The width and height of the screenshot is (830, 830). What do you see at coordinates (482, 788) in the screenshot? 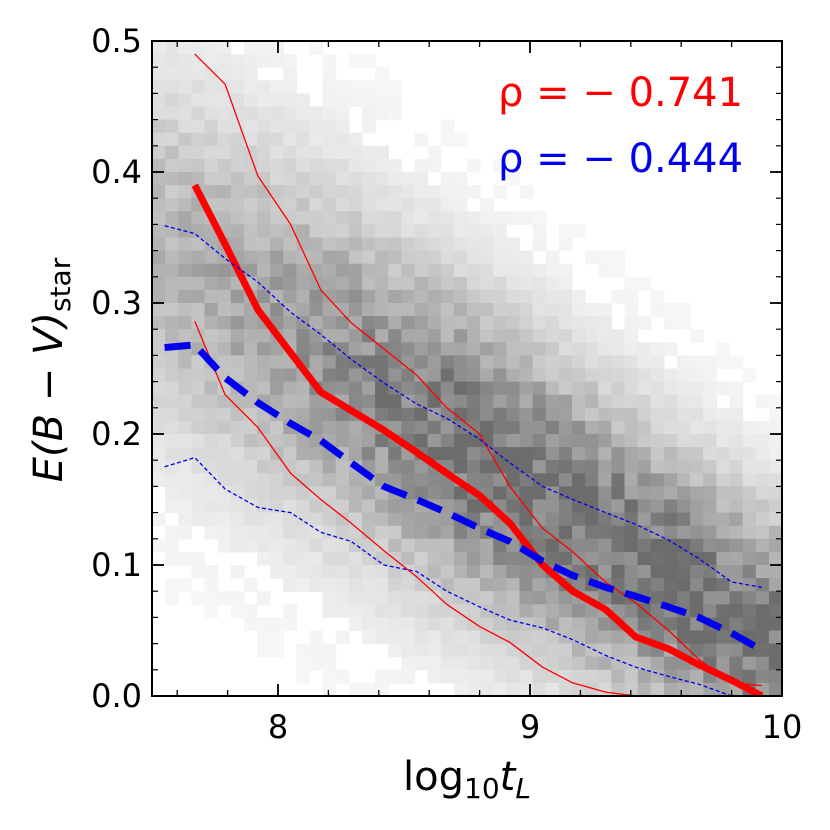
I see `x-label-subscript: 10` at bounding box center [482, 788].